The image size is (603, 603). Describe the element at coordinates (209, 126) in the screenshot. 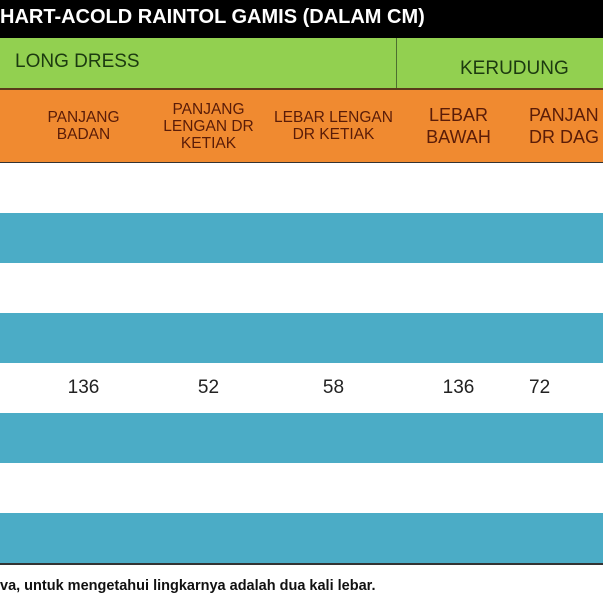

I see `column-header: PANJANG LENGAN DR KETIAK` at that location.